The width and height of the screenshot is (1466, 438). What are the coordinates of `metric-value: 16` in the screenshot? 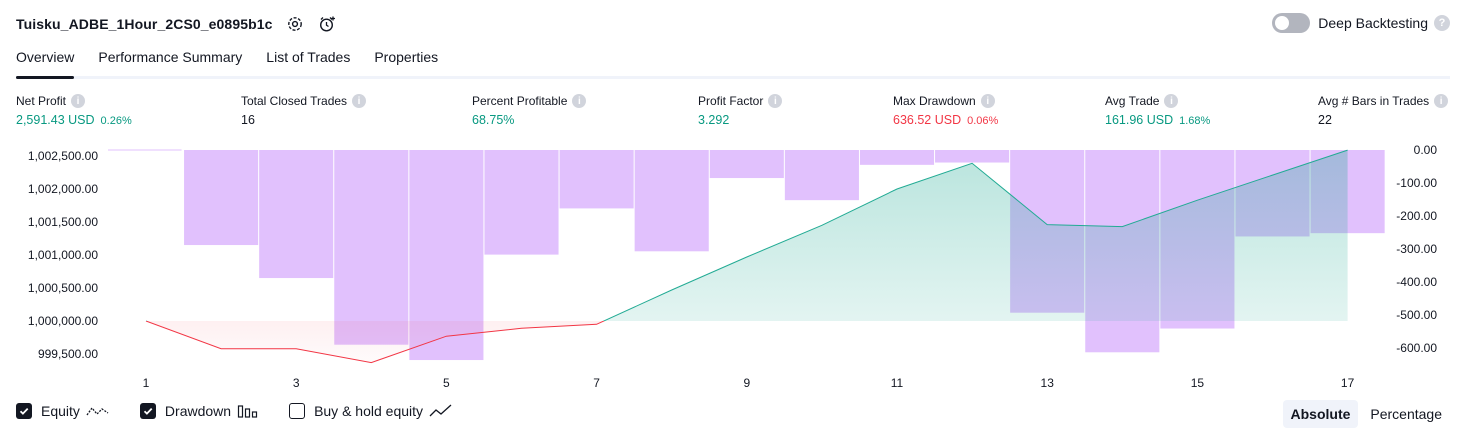 It's located at (248, 120).